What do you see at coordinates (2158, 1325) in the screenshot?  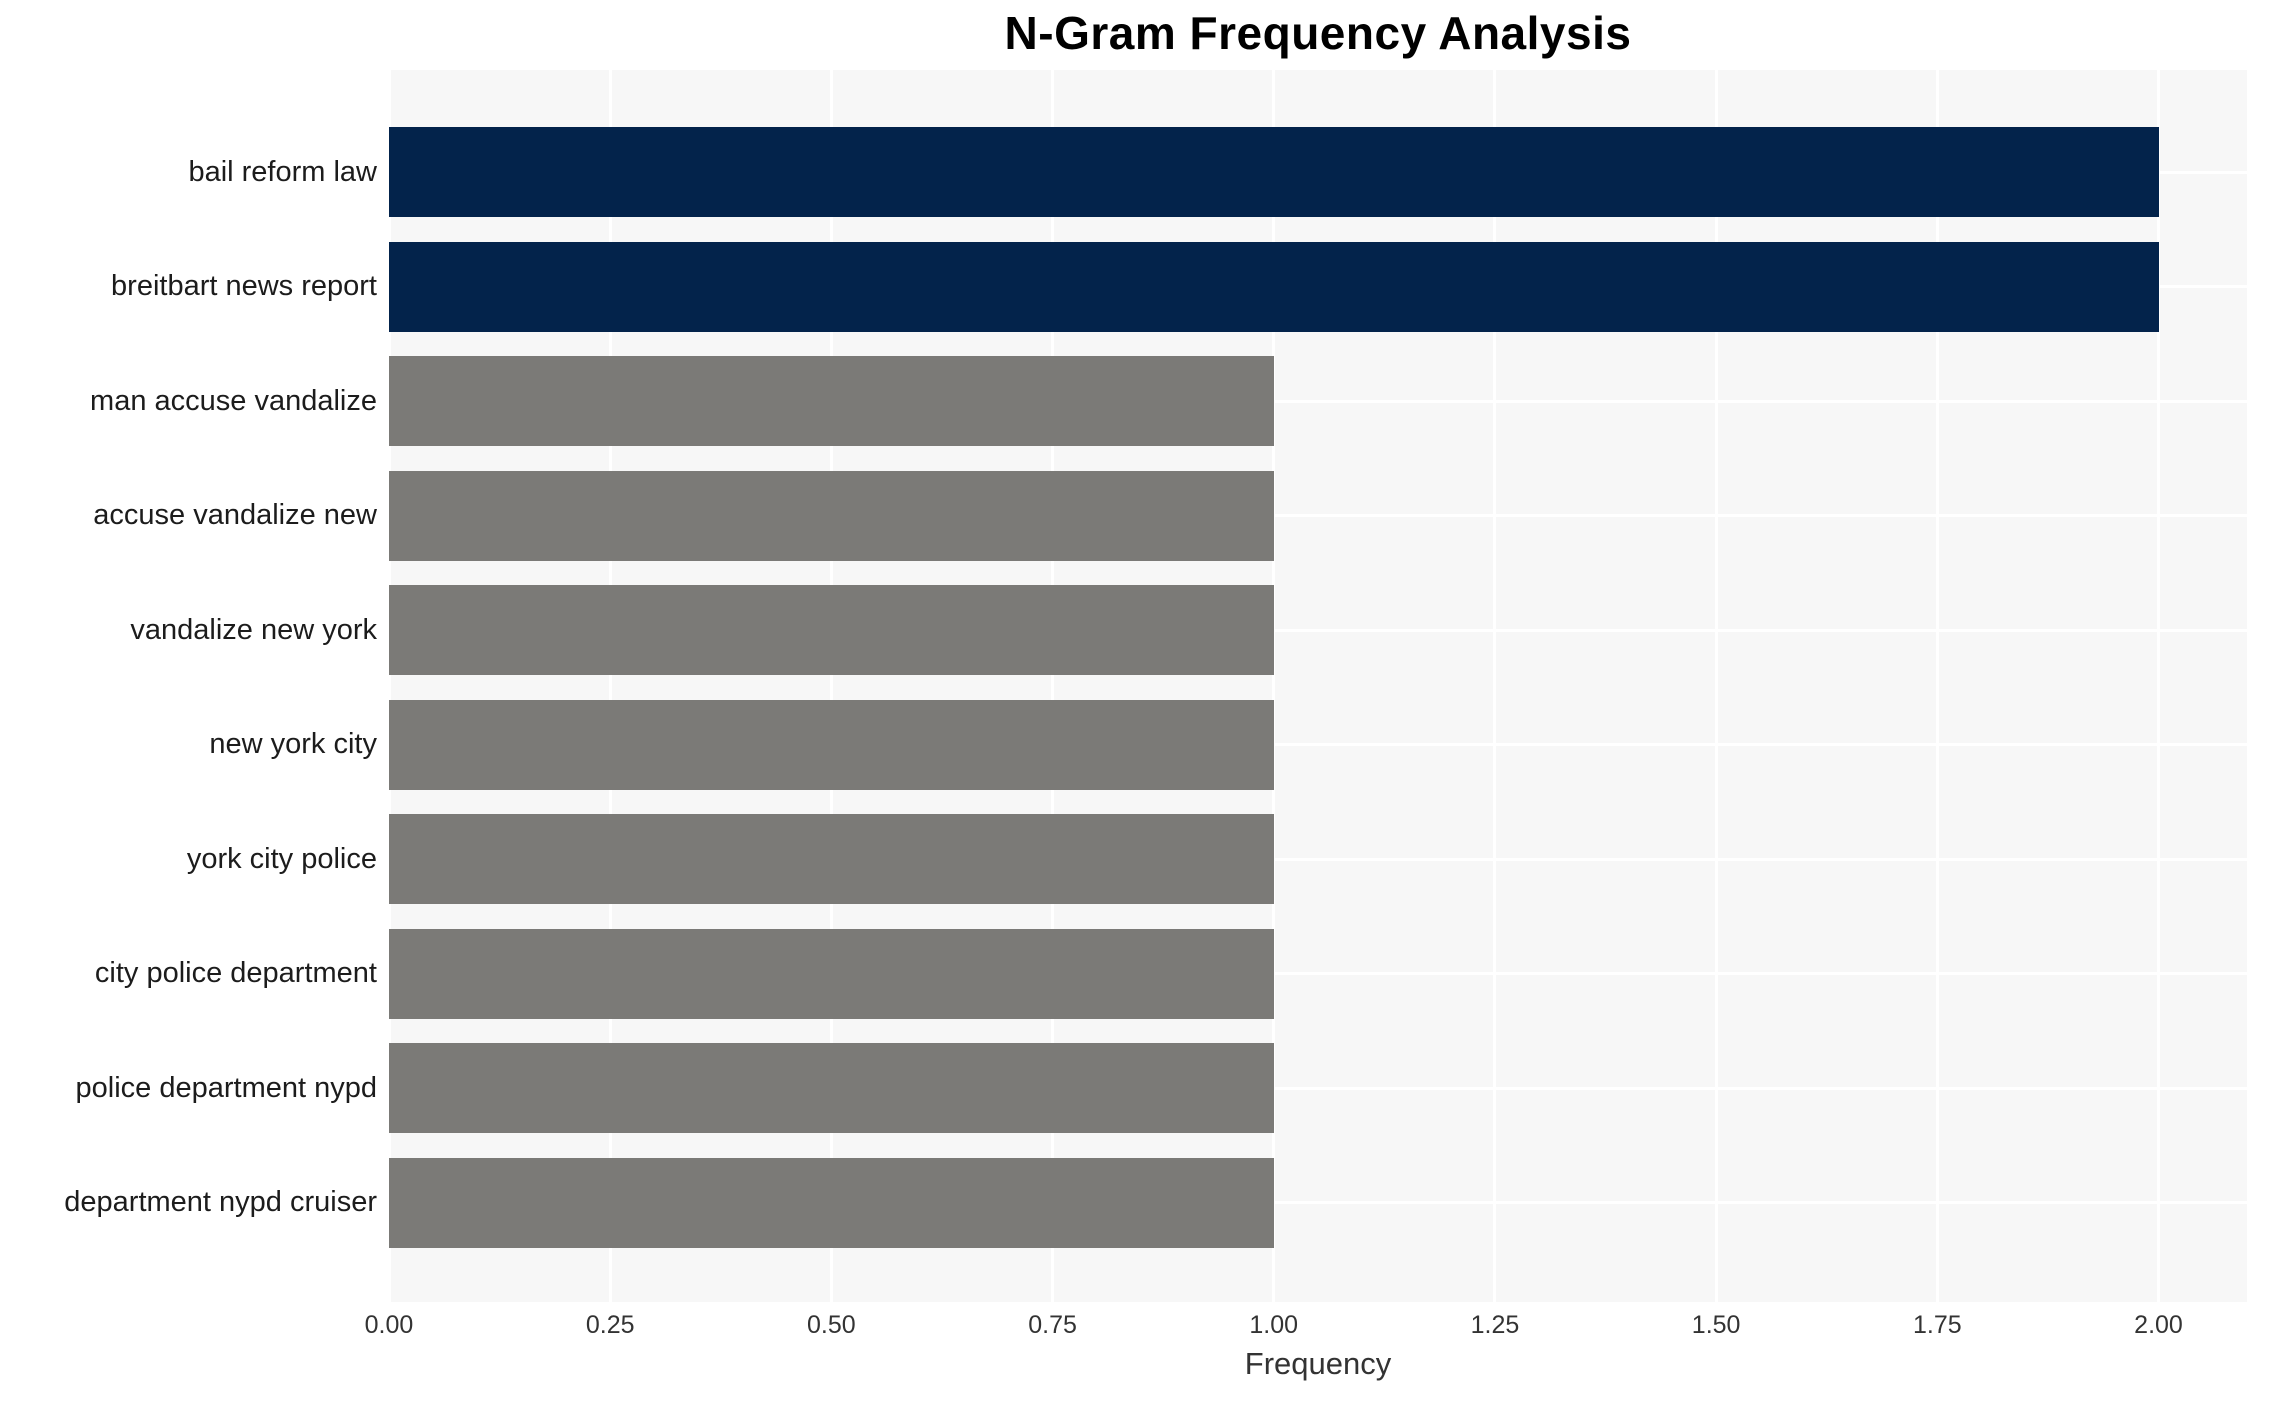 I see `x-tick-label: 2.00` at bounding box center [2158, 1325].